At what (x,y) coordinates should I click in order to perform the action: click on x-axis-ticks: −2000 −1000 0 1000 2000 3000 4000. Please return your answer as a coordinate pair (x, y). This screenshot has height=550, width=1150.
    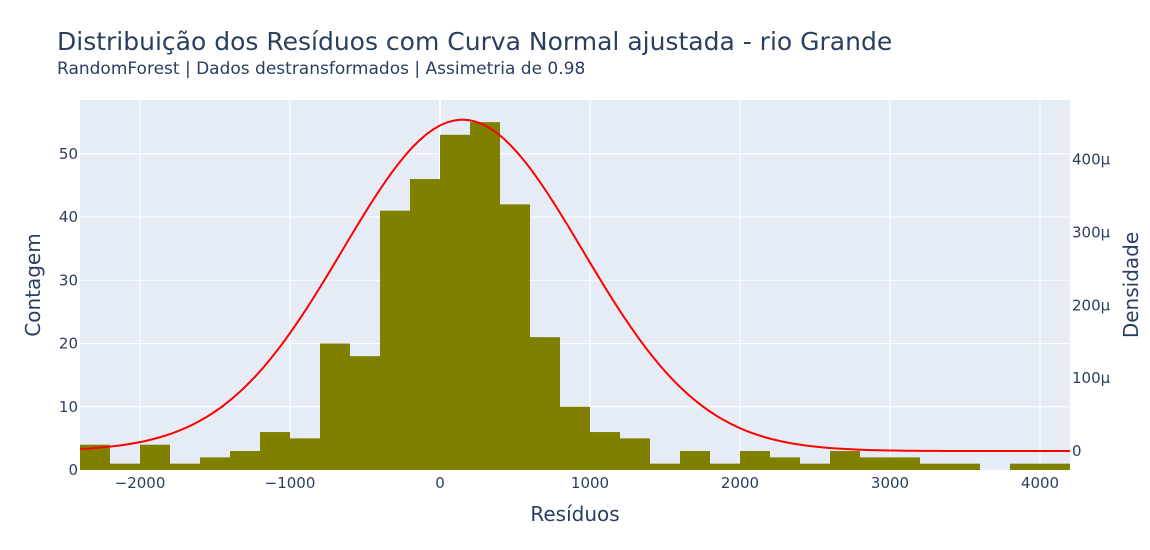
    Looking at the image, I should click on (587, 483).